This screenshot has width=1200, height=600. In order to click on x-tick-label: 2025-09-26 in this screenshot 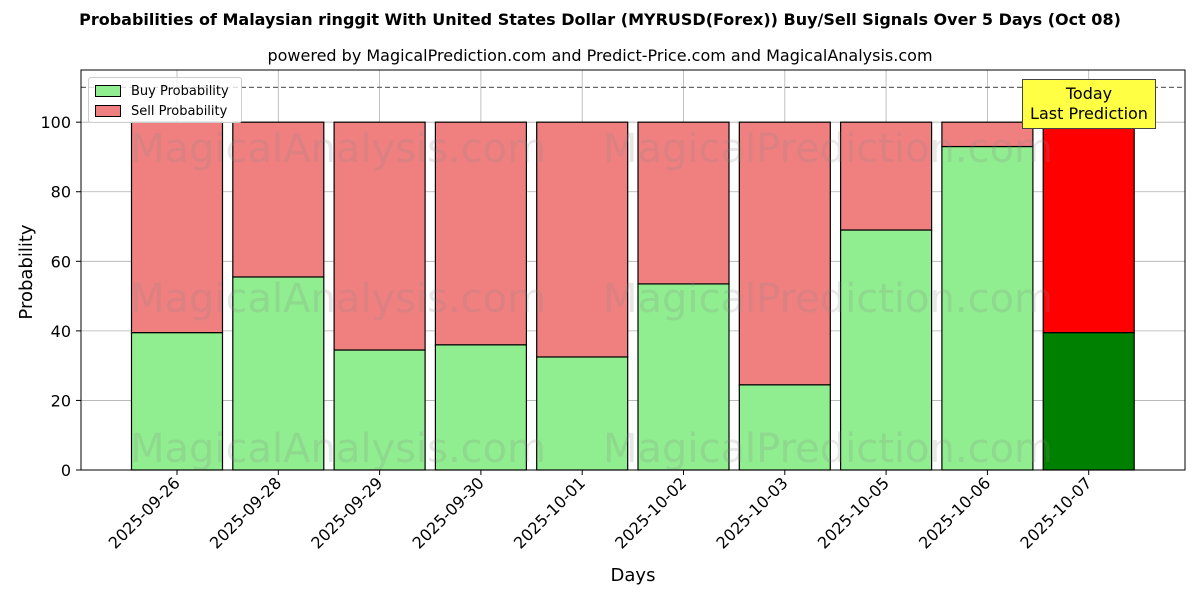, I will do `click(144, 512)`.